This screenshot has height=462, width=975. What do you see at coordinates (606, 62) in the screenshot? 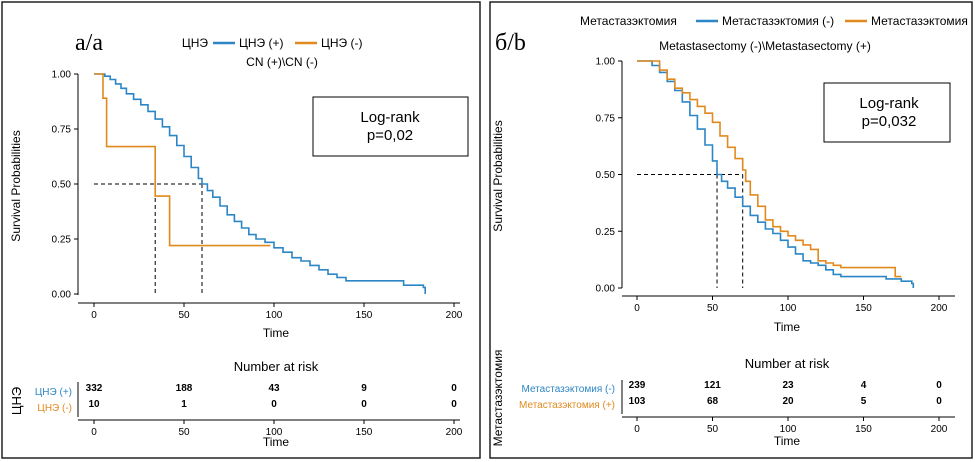
I see `panel-b-ytick-label: 1.00` at bounding box center [606, 62].